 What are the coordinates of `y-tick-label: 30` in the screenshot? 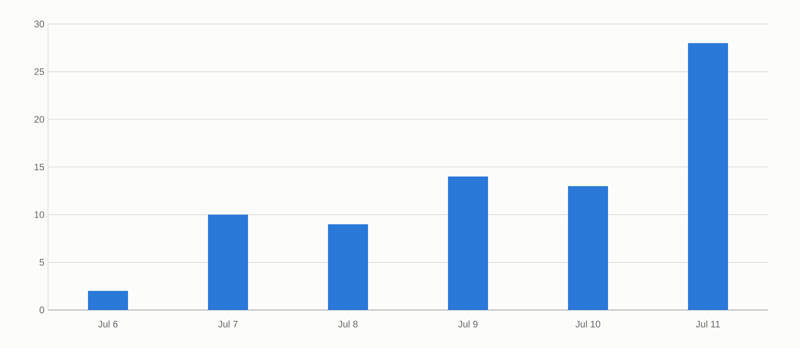 It's located at (39, 24).